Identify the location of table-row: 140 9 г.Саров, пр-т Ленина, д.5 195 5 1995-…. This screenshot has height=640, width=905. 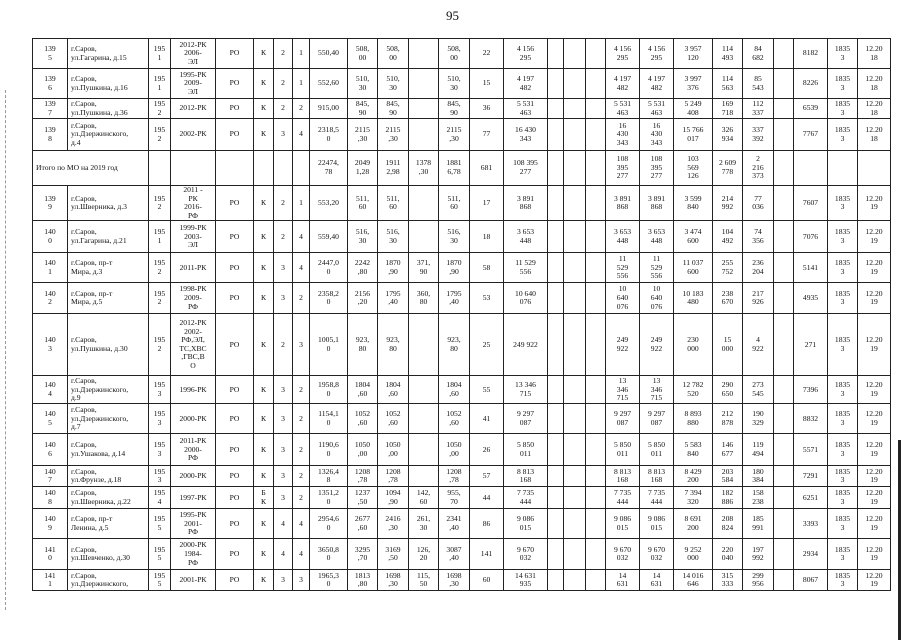
(461, 524).